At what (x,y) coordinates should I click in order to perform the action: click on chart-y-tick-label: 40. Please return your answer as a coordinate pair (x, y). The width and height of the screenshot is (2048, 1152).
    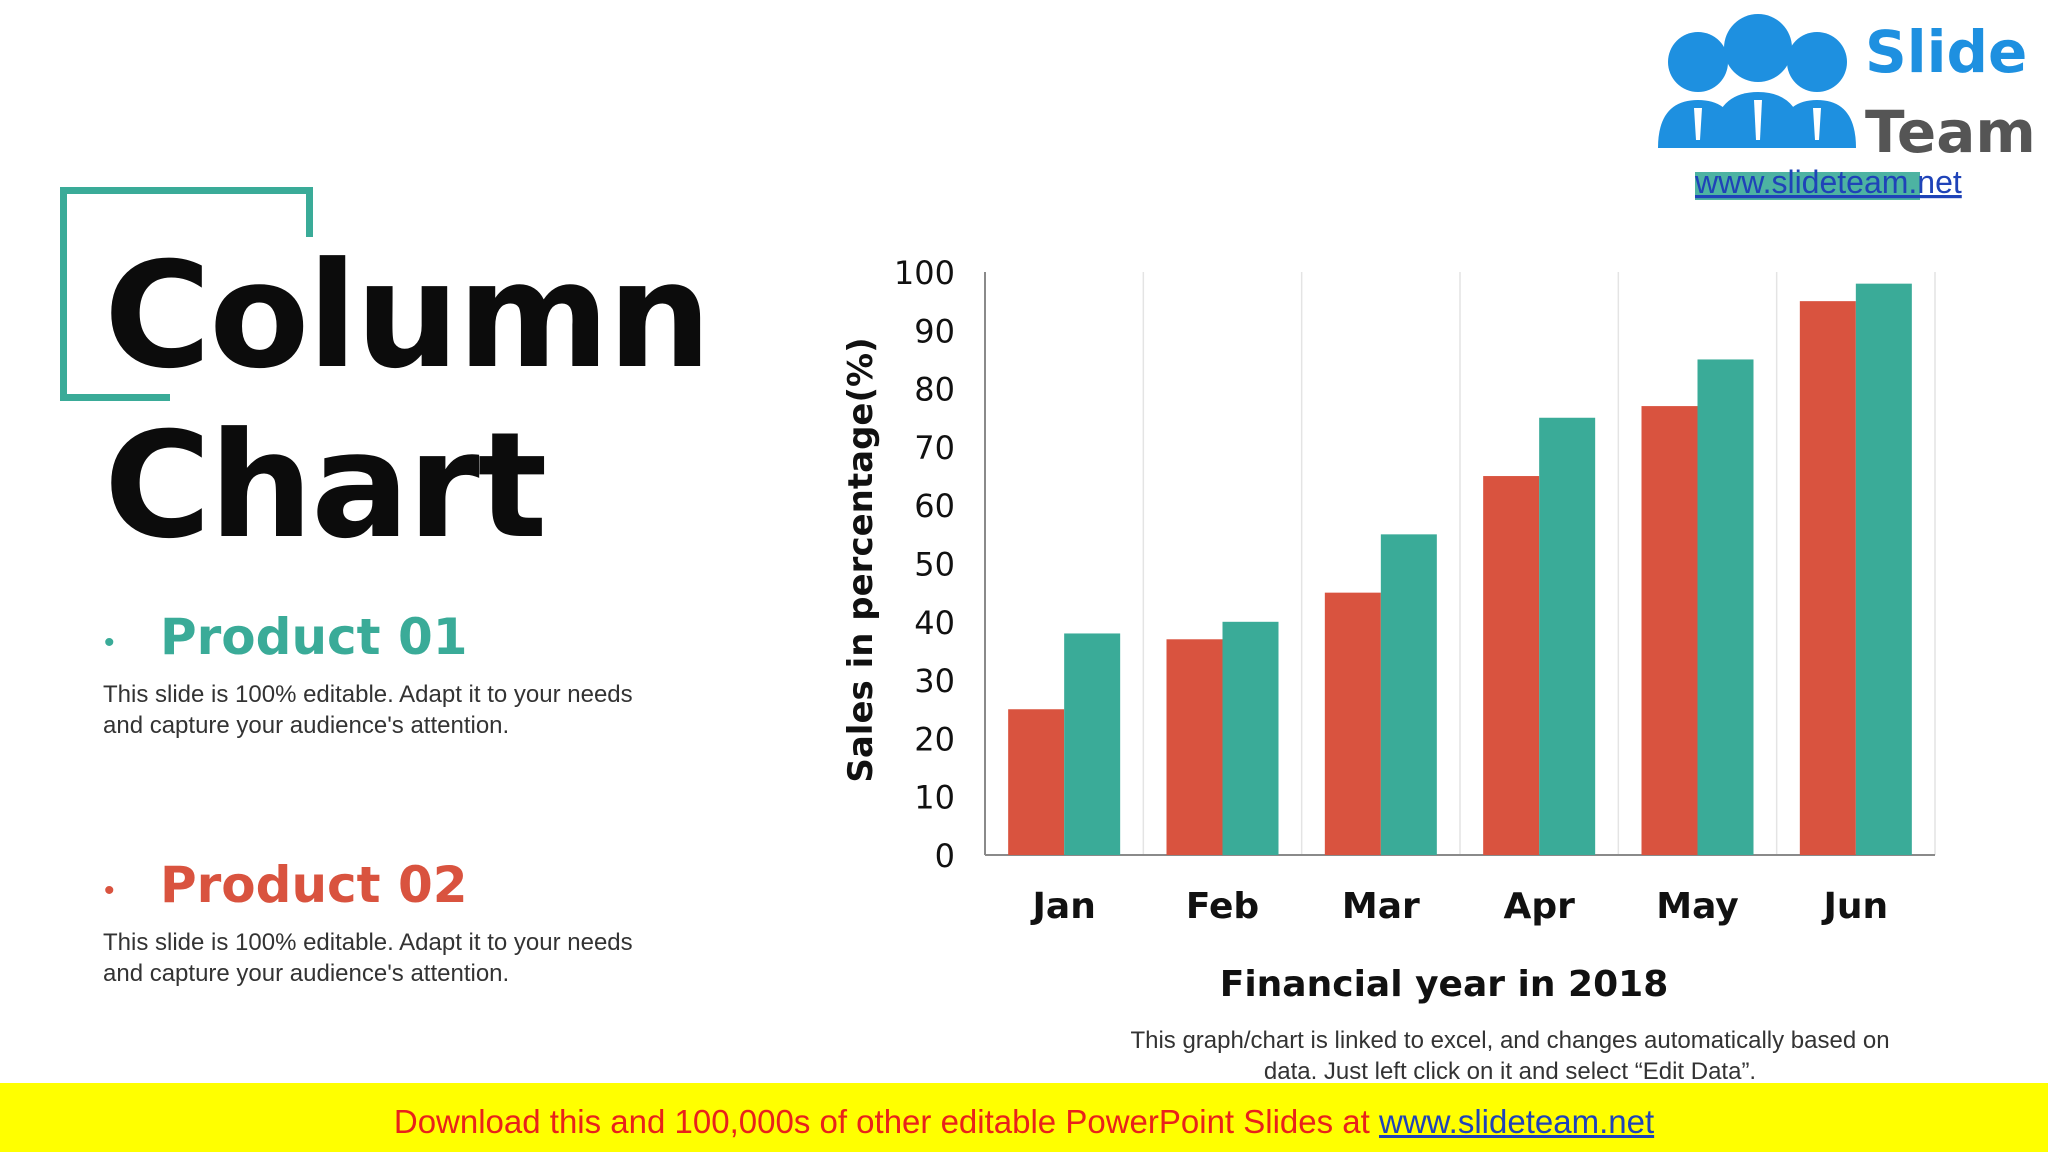
    Looking at the image, I should click on (934, 623).